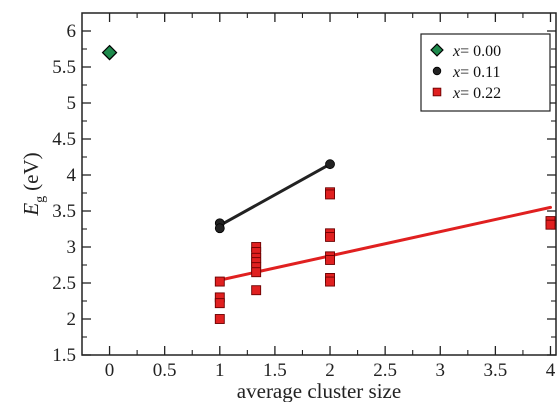  Describe the element at coordinates (319, 390) in the screenshot. I see `x-axis-label: average cluster size` at that location.